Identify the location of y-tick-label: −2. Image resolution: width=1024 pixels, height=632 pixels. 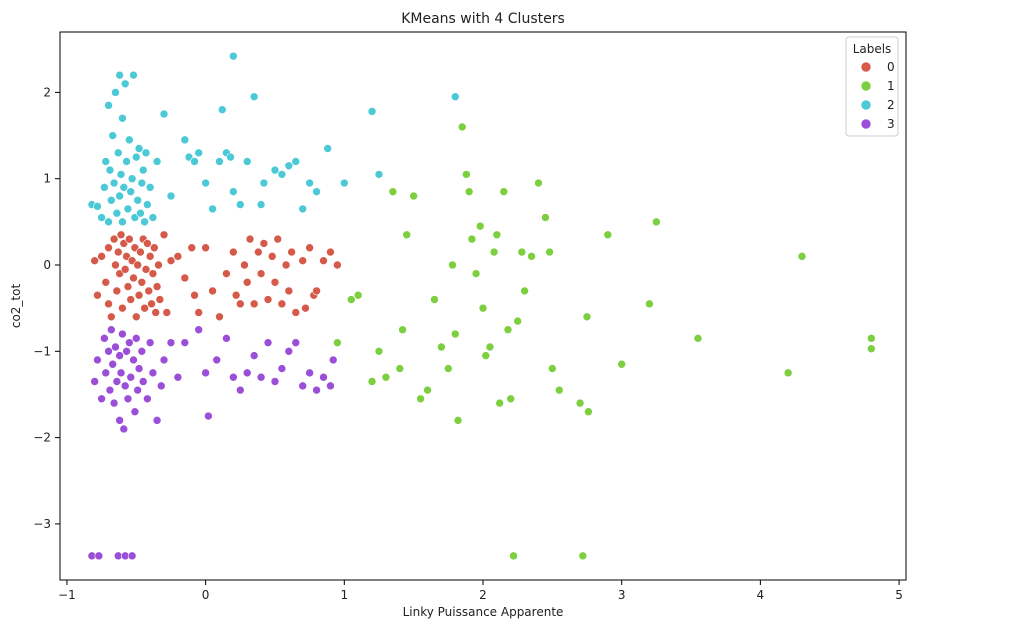
(42, 438).